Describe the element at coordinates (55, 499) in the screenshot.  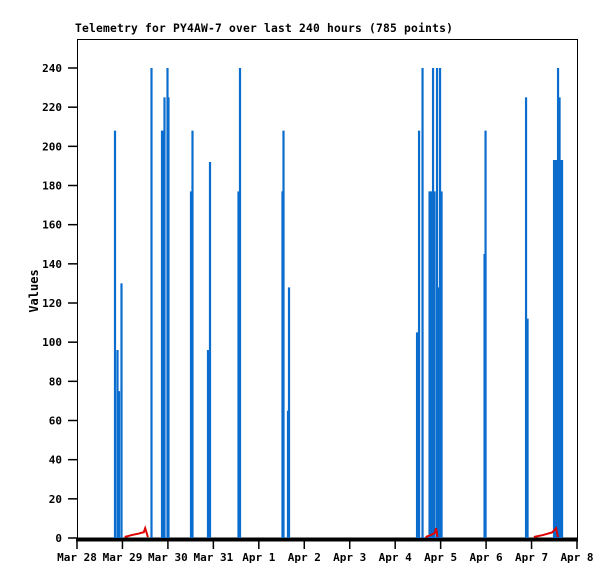
I see `y-tick-label: 20` at that location.